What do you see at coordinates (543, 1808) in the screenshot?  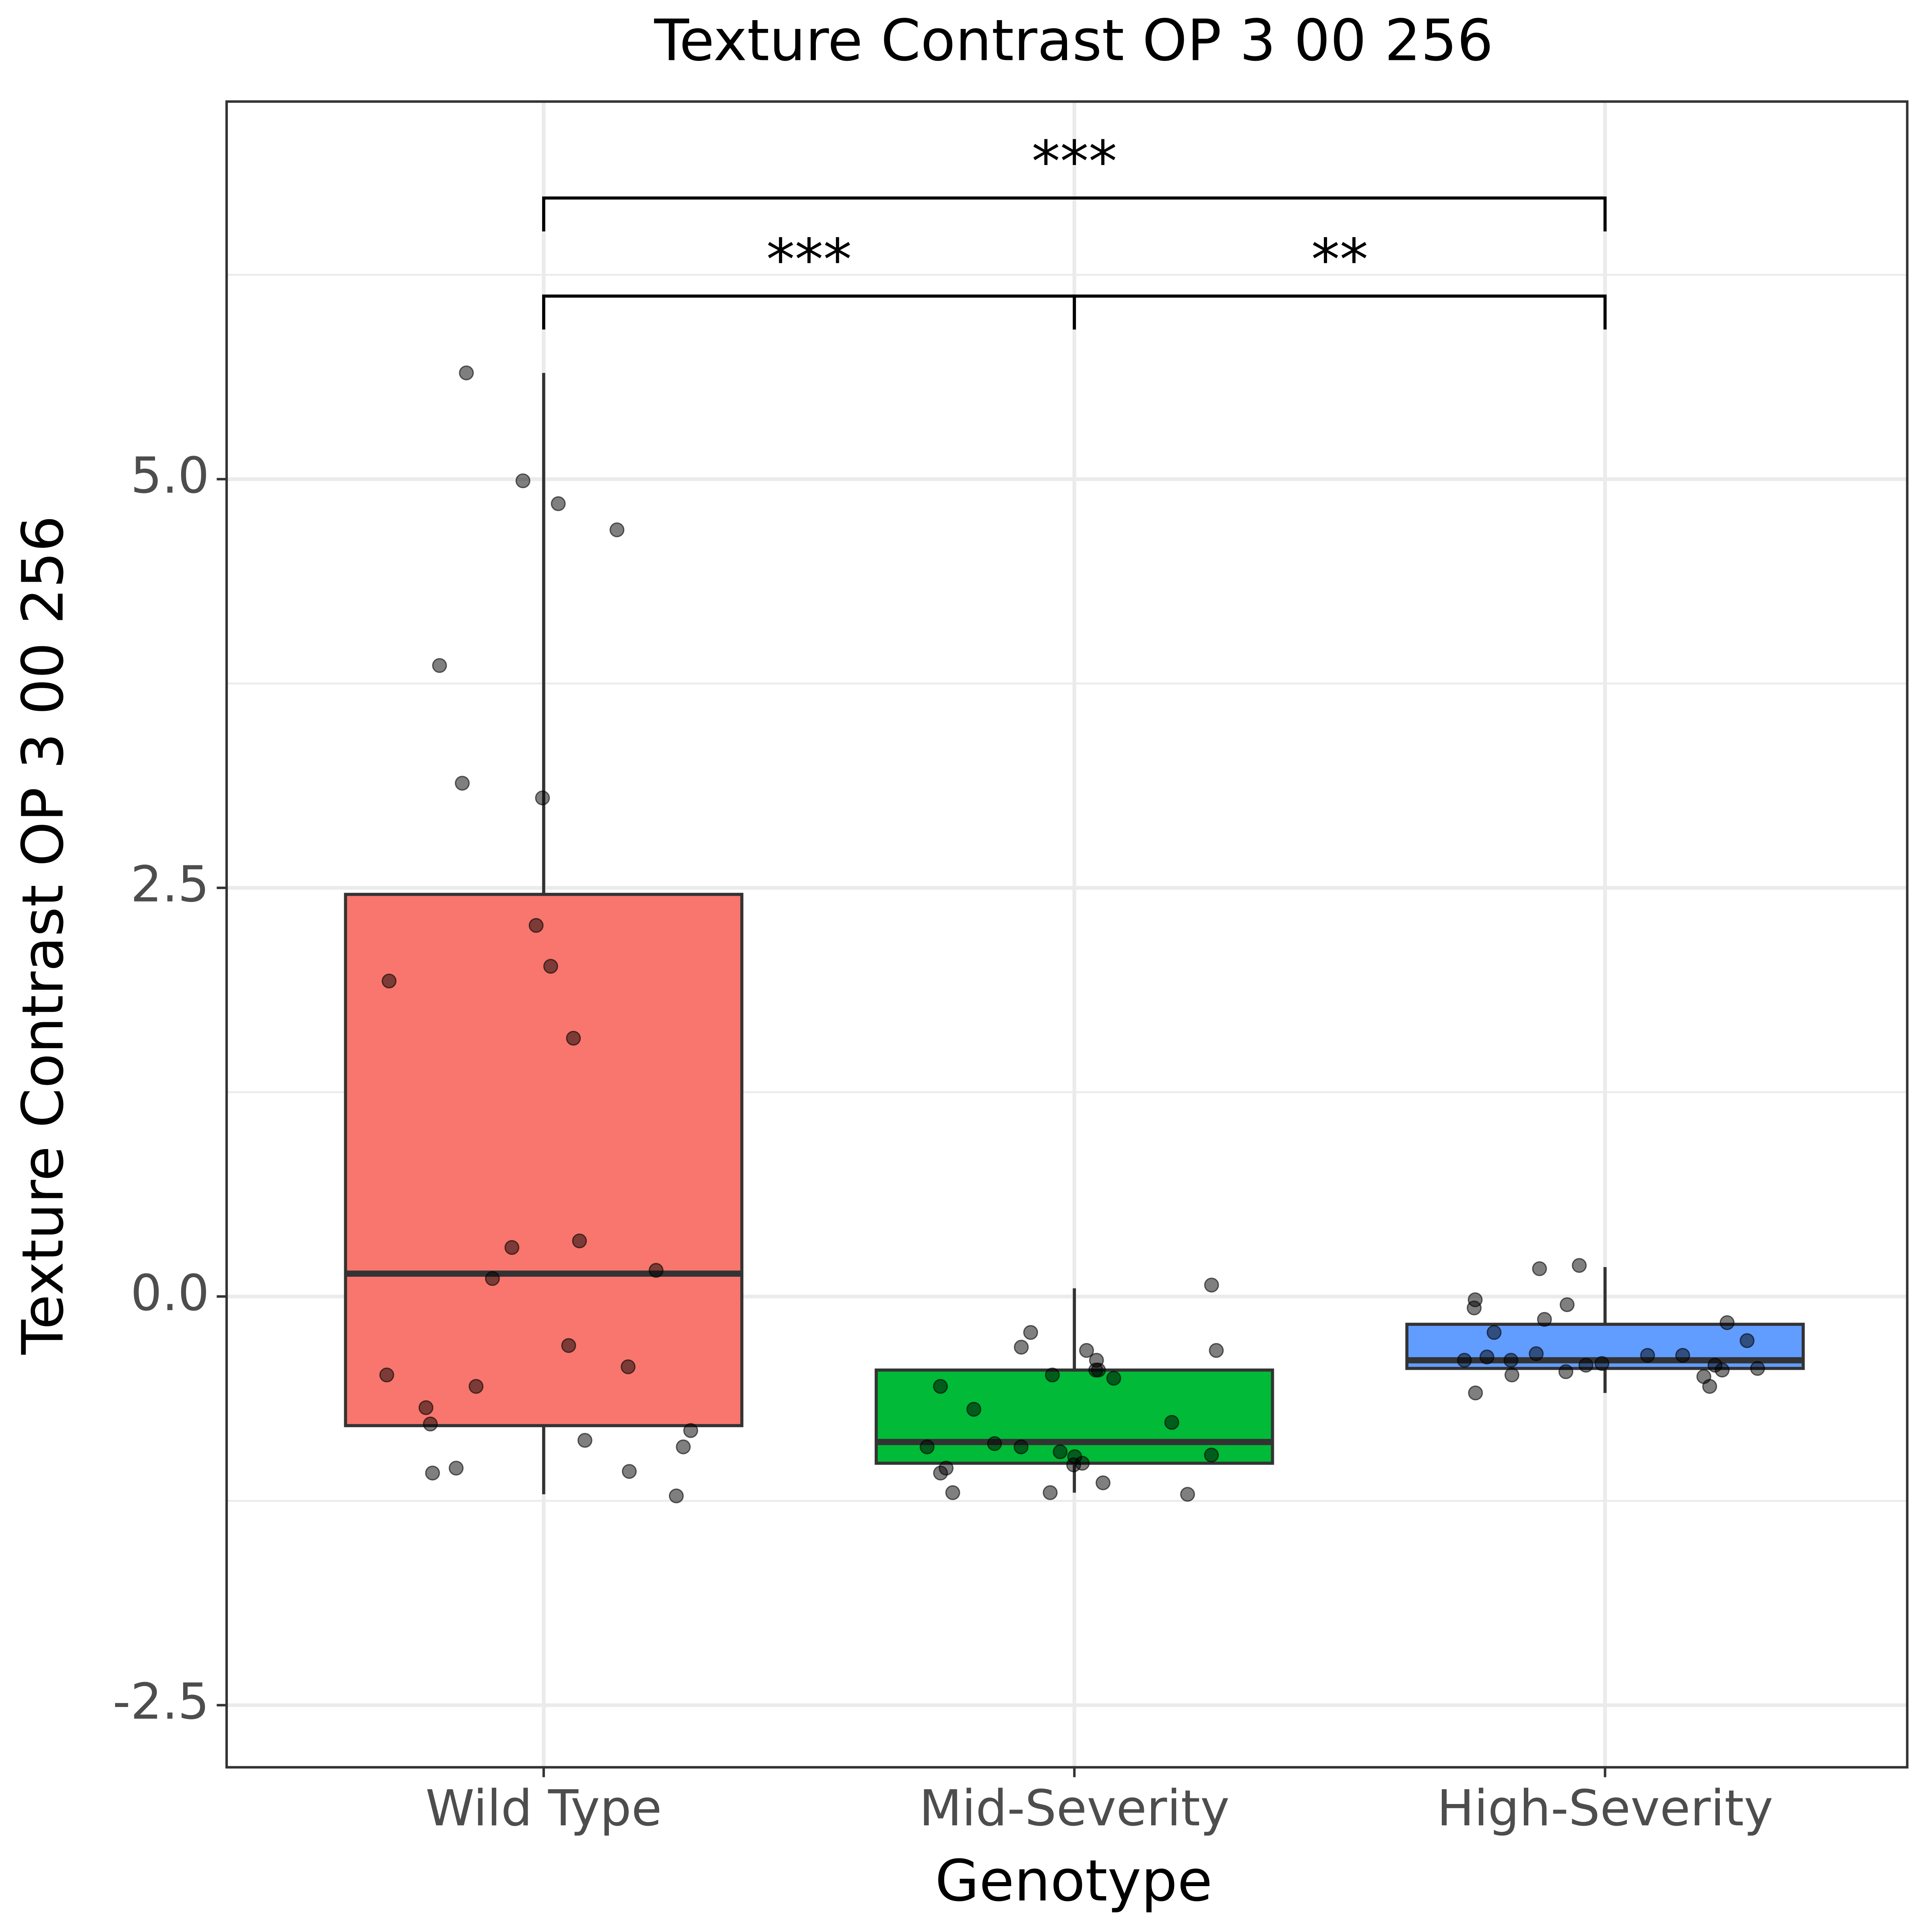 I see `x-tick-label: Wild Type` at bounding box center [543, 1808].